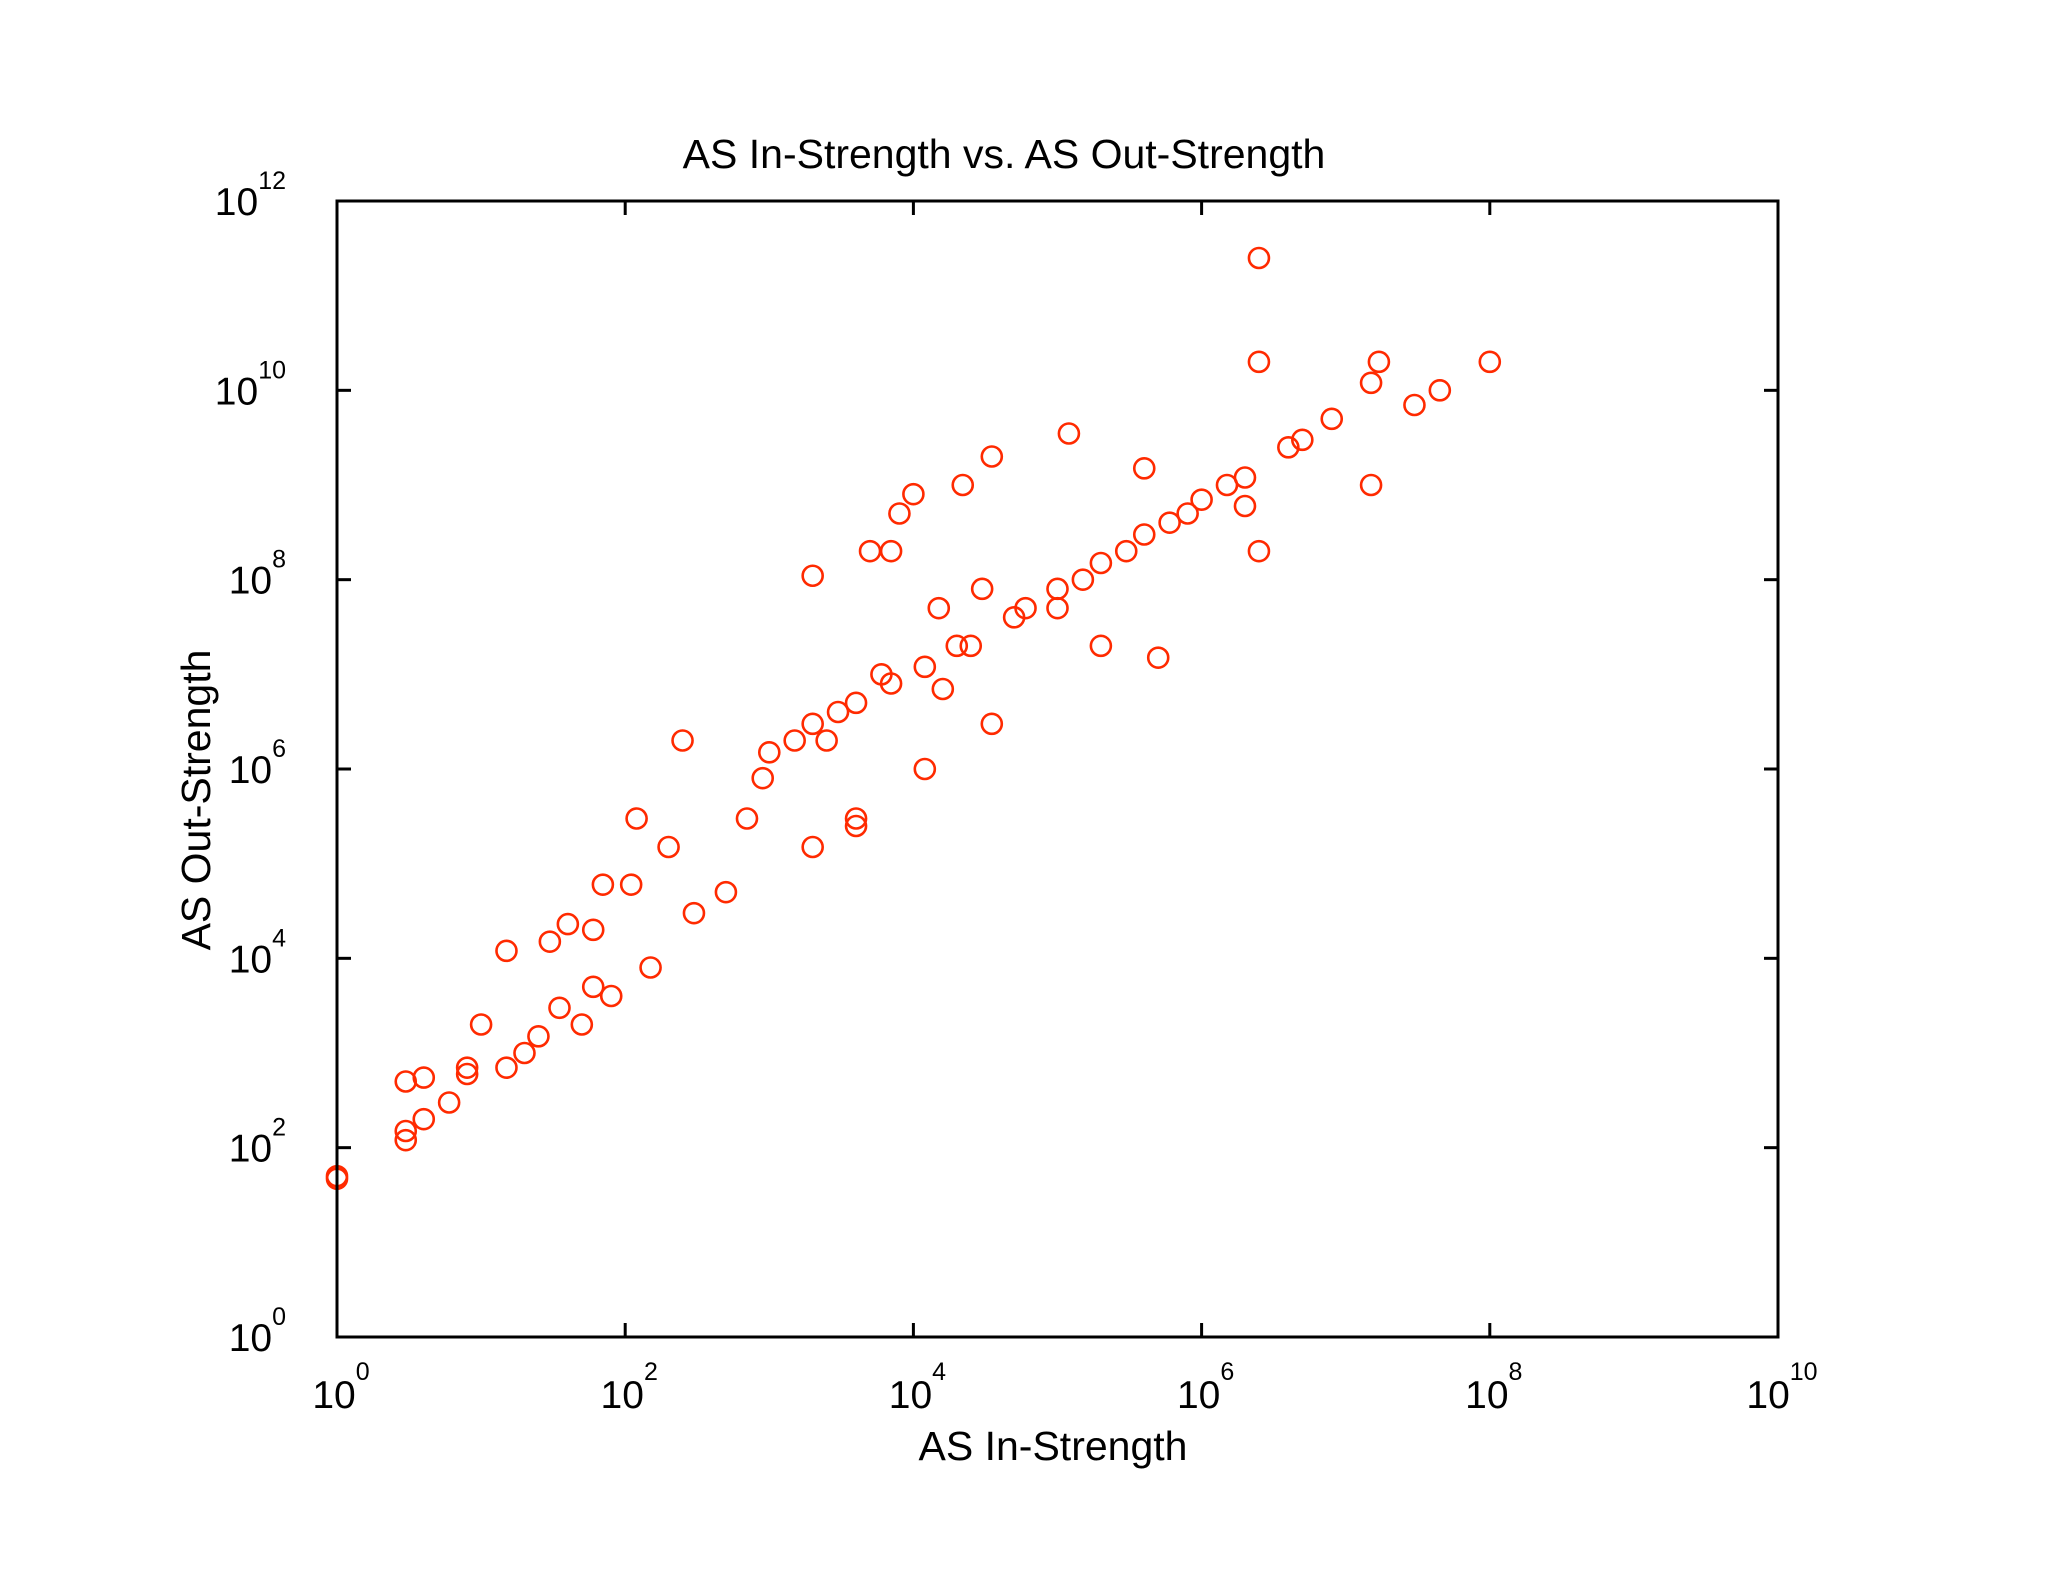  What do you see at coordinates (1493, 1387) in the screenshot?
I see `x-tick-label: 10⁸` at bounding box center [1493, 1387].